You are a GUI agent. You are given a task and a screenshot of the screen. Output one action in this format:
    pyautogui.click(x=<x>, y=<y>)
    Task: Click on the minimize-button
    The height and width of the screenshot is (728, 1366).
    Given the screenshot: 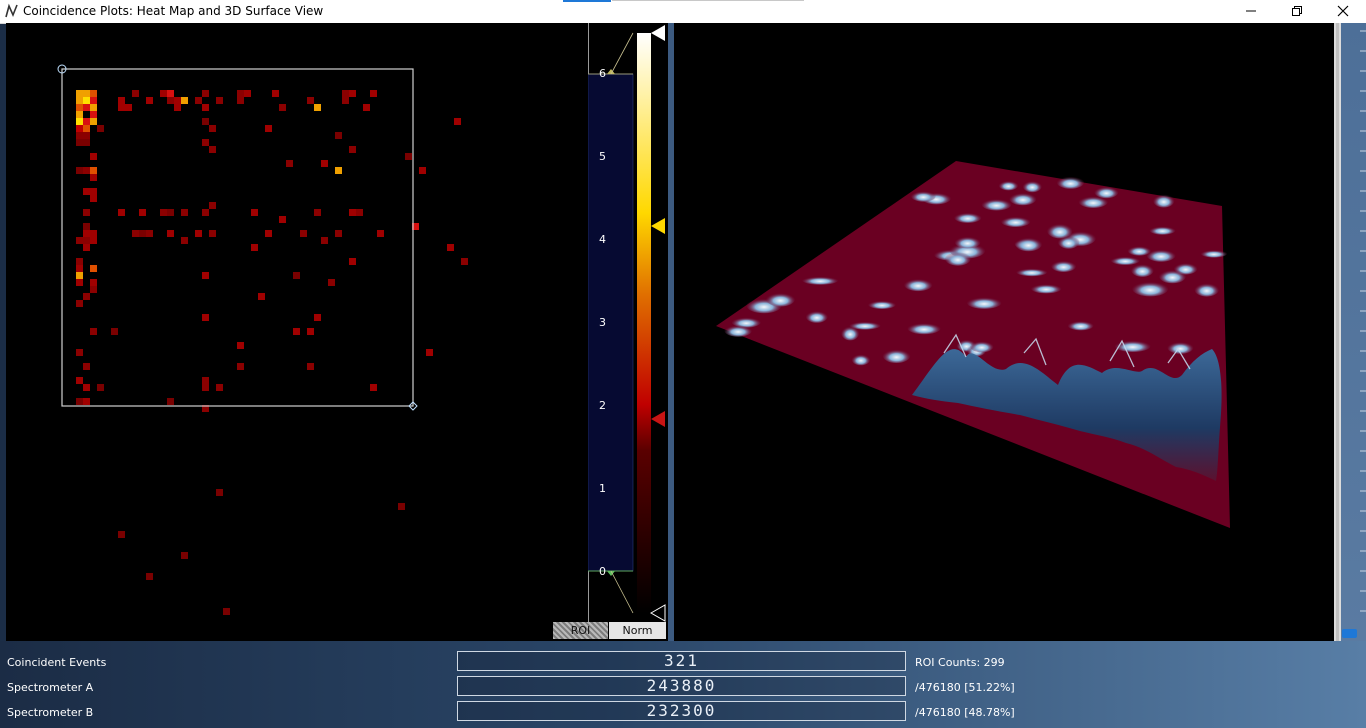 What is the action you would take?
    pyautogui.click(x=1251, y=11)
    